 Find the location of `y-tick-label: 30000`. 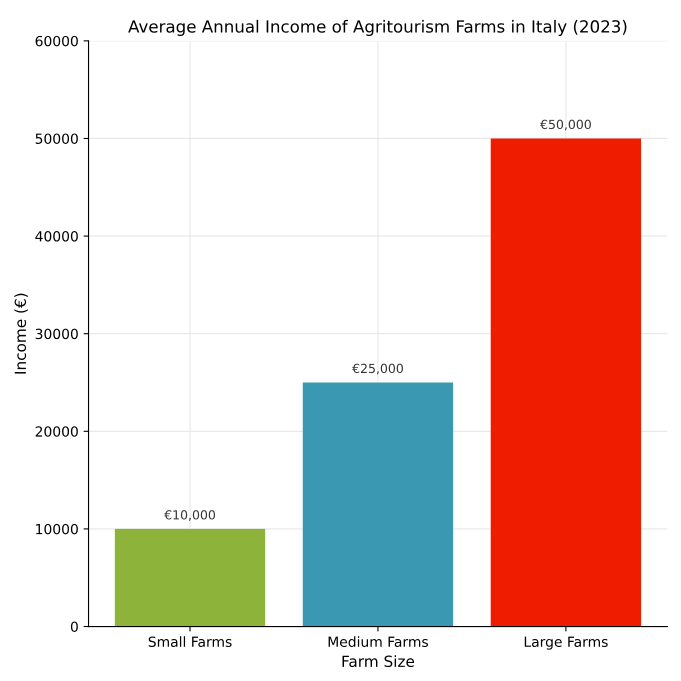

y-tick-label: 30000 is located at coordinates (57, 334).